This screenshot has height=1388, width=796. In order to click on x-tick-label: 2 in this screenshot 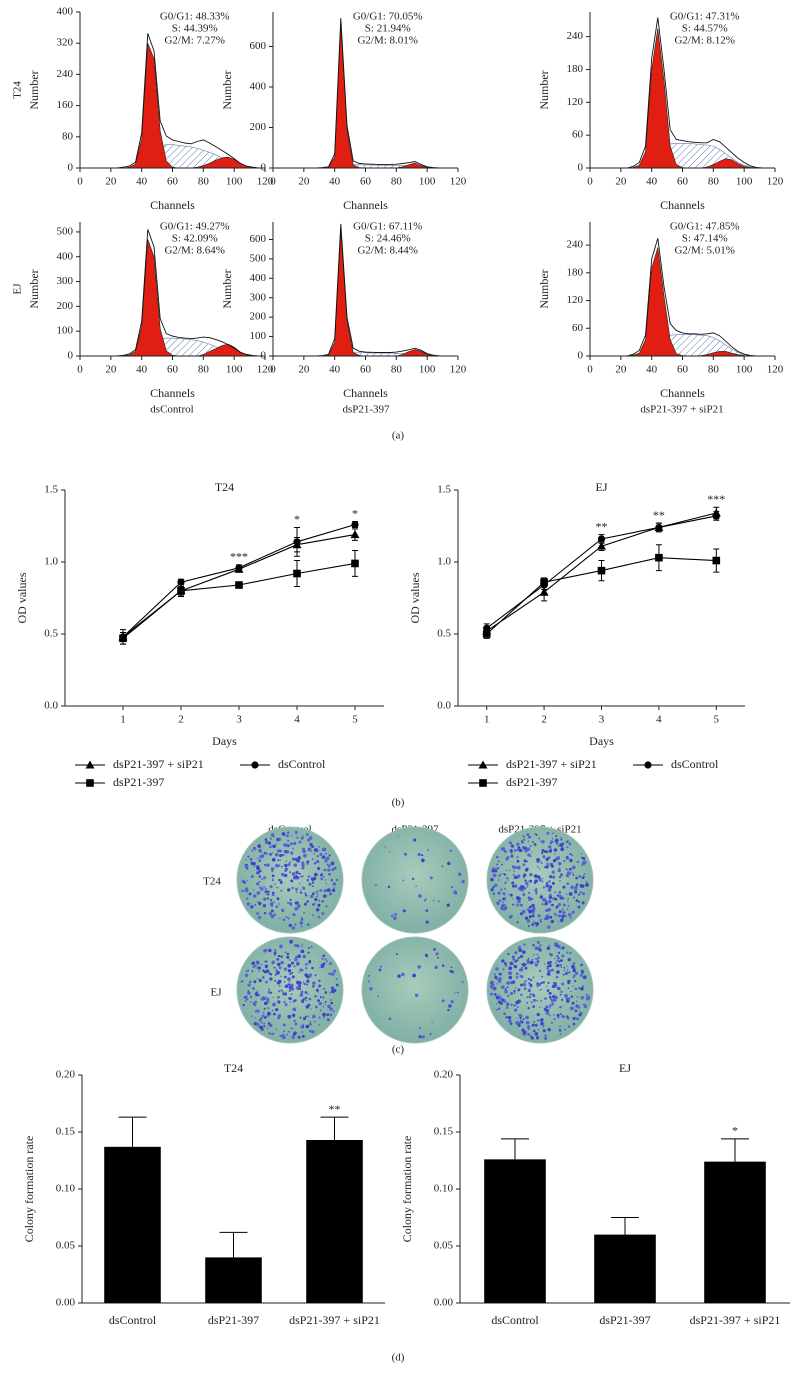, I will do `click(544, 720)`.